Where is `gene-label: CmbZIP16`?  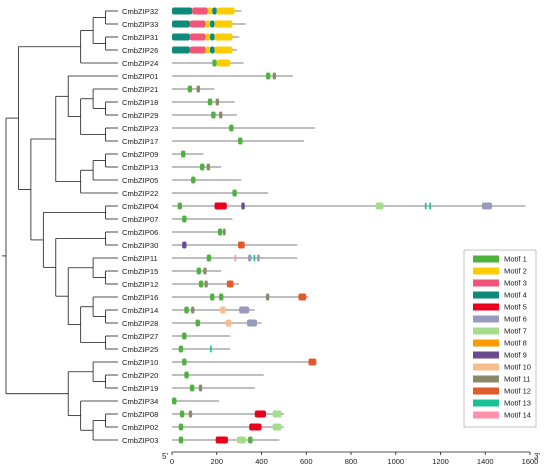 gene-label: CmbZIP16 is located at coordinates (140, 297).